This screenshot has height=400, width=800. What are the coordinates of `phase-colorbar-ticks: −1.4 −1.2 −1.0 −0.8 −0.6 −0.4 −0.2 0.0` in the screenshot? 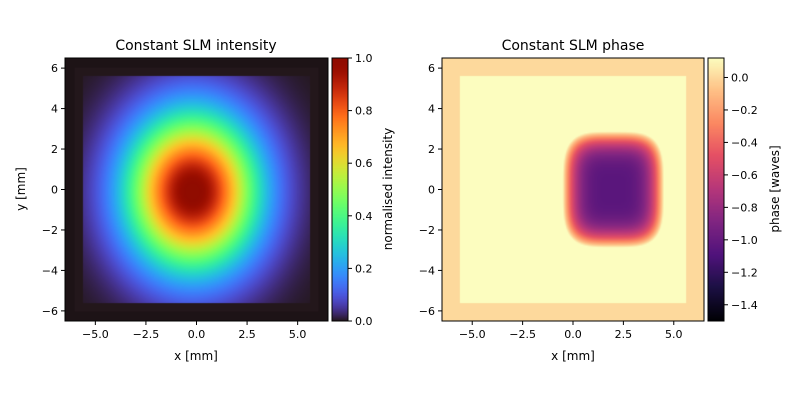 It's located at (741, 191).